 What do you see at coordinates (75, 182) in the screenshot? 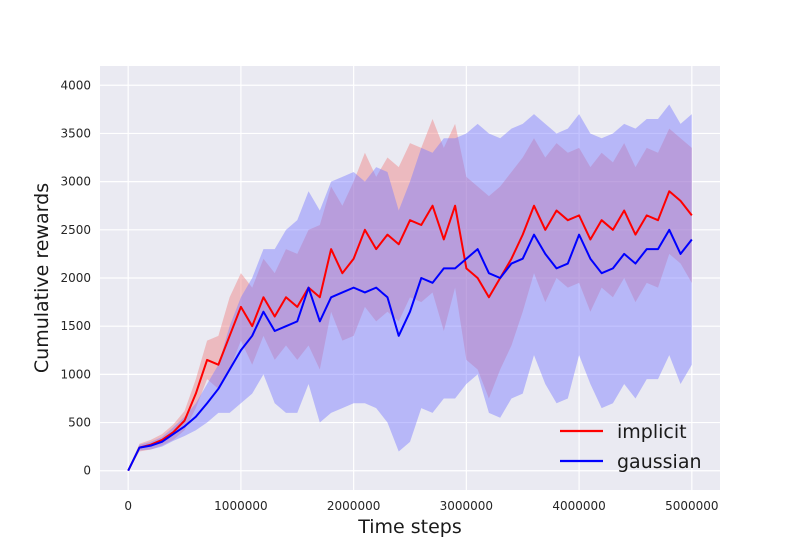
I see `y-tick-label: 3000` at bounding box center [75, 182].